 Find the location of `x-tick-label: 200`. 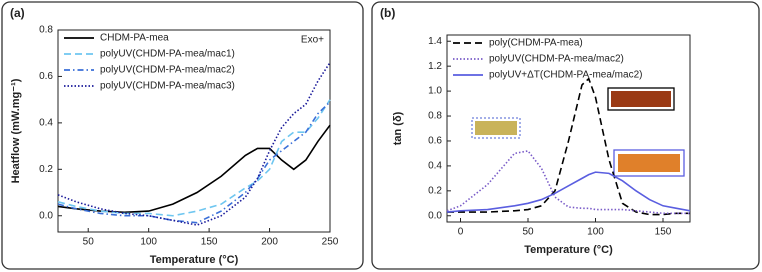

x-tick-label: 200 is located at coordinates (269, 242).